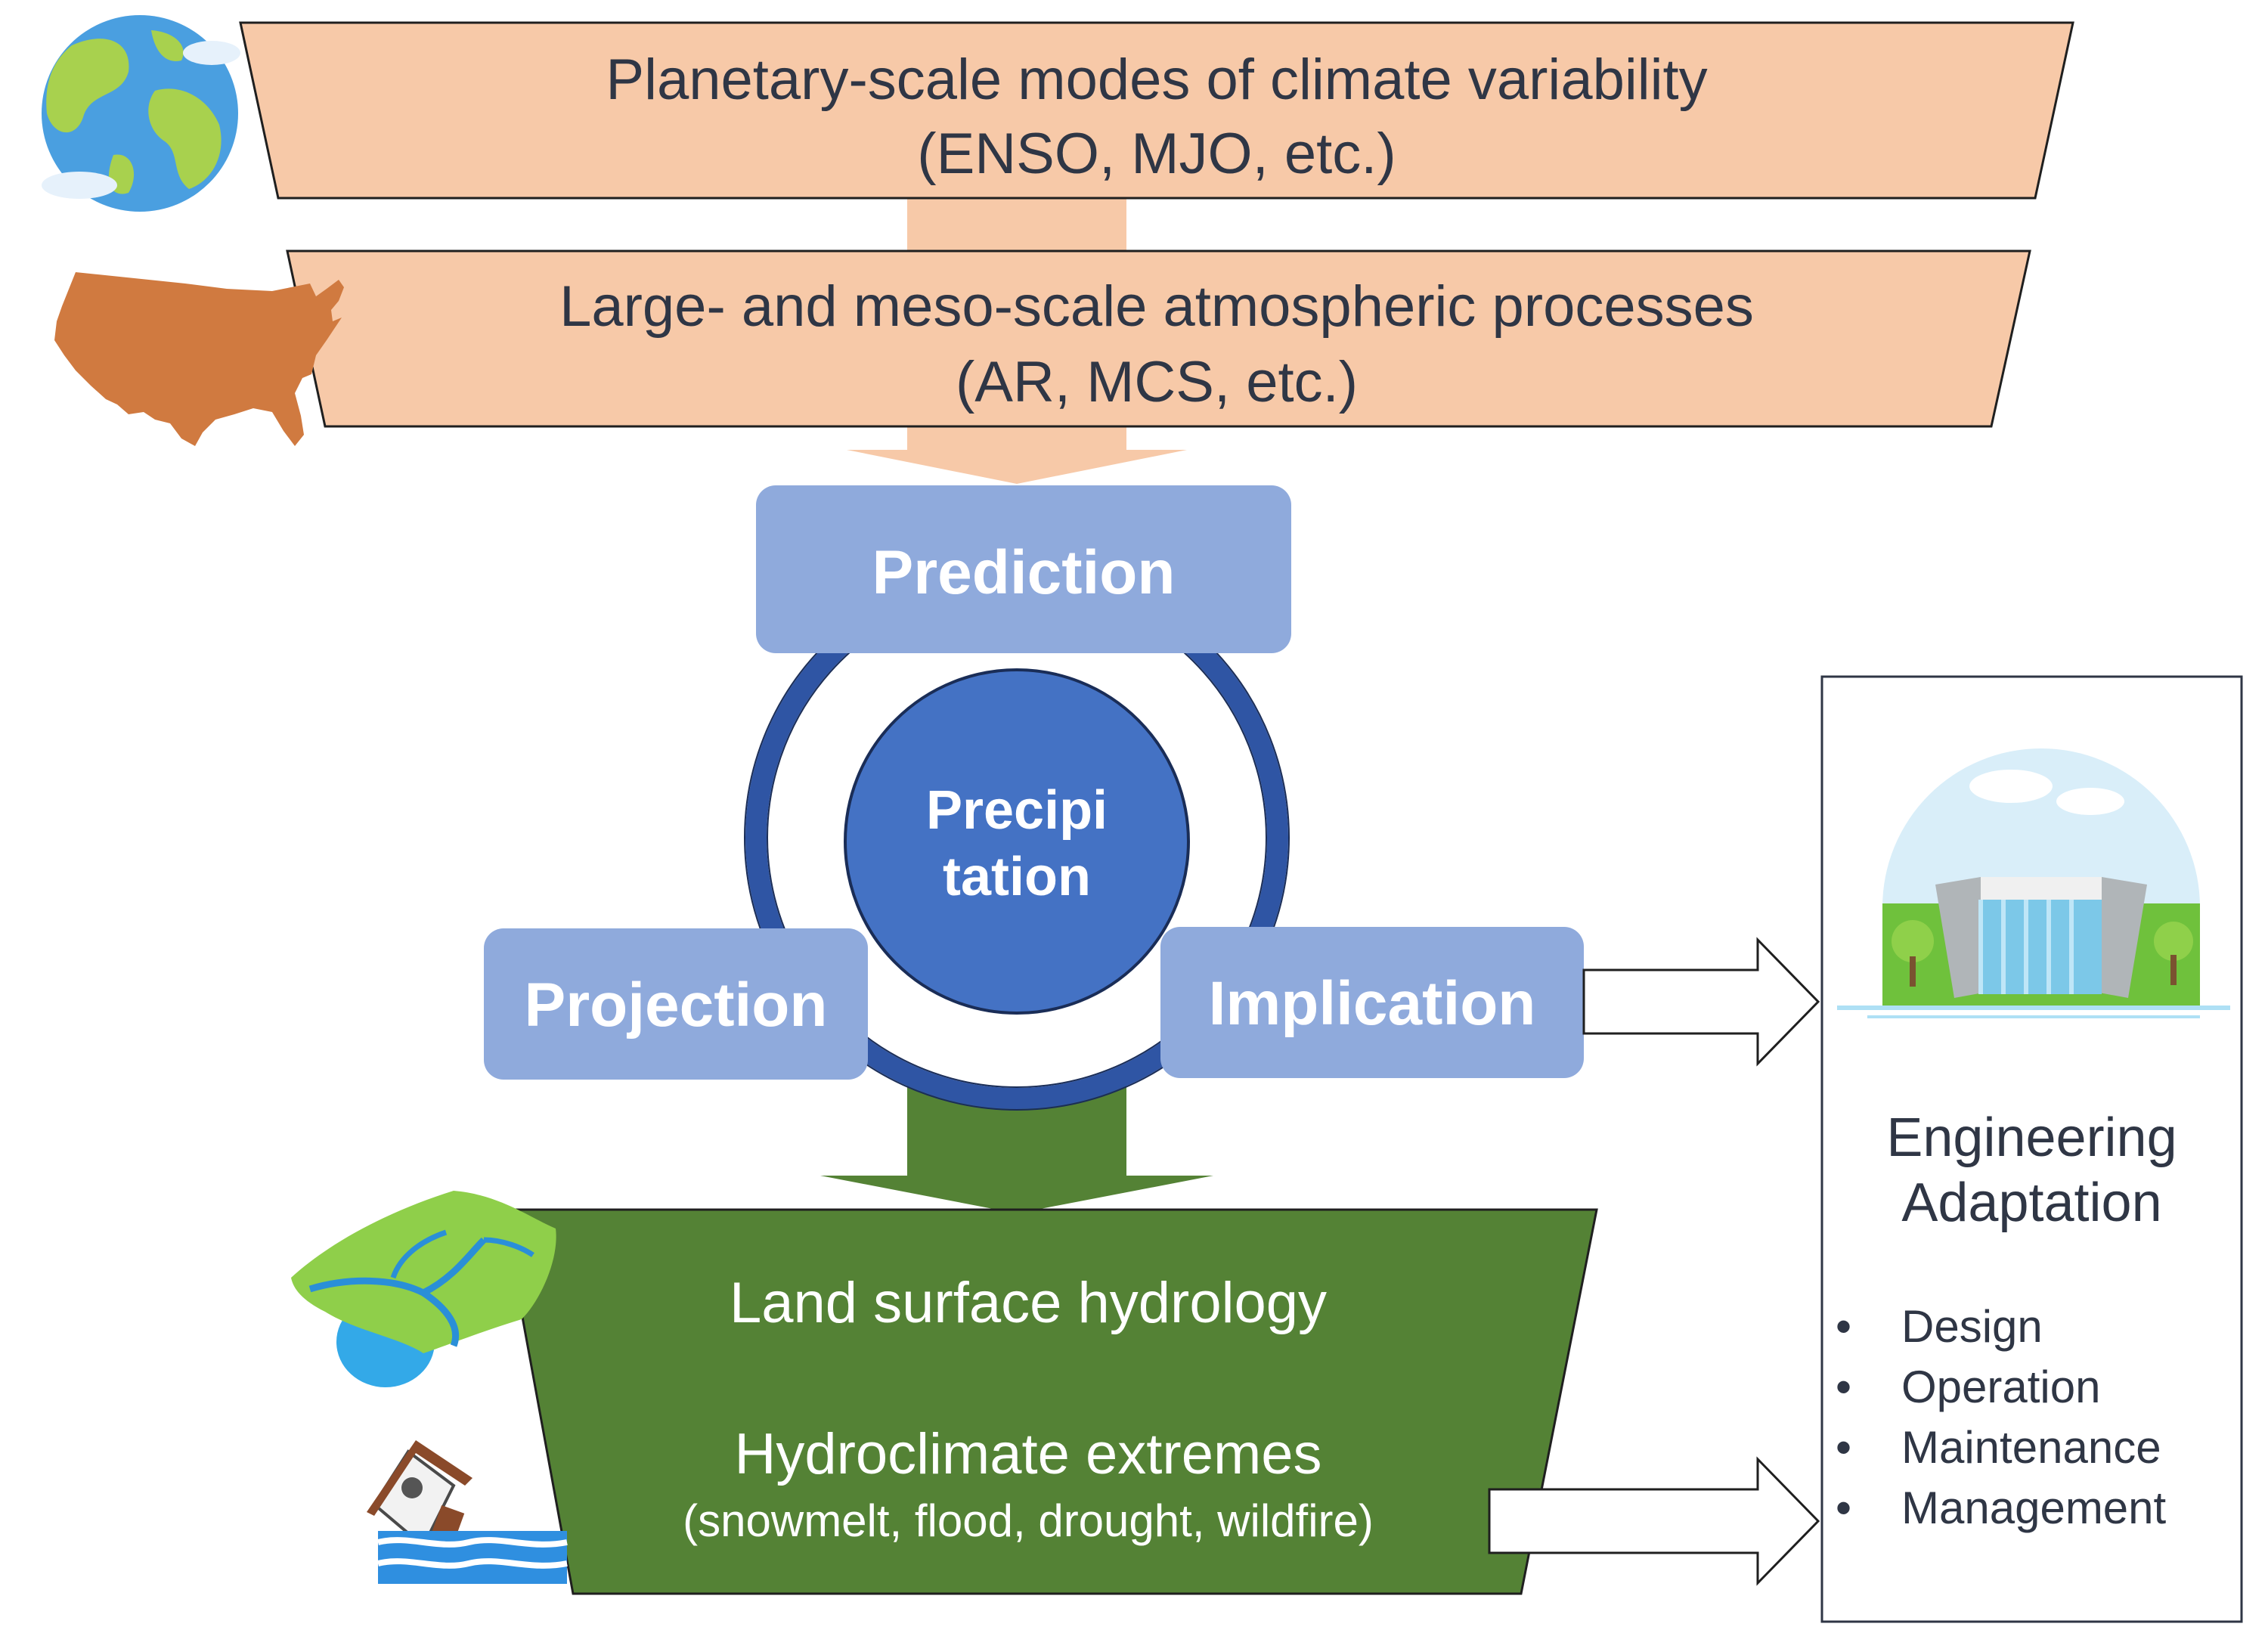  I want to click on projection-label: Projection, so click(676, 1006).